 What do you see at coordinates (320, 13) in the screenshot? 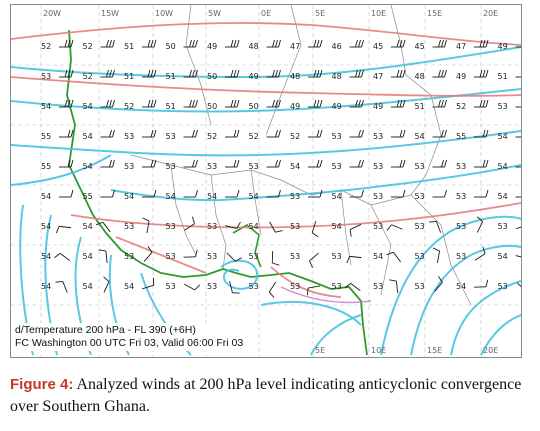
I see `longitude-label: 5E` at bounding box center [320, 13].